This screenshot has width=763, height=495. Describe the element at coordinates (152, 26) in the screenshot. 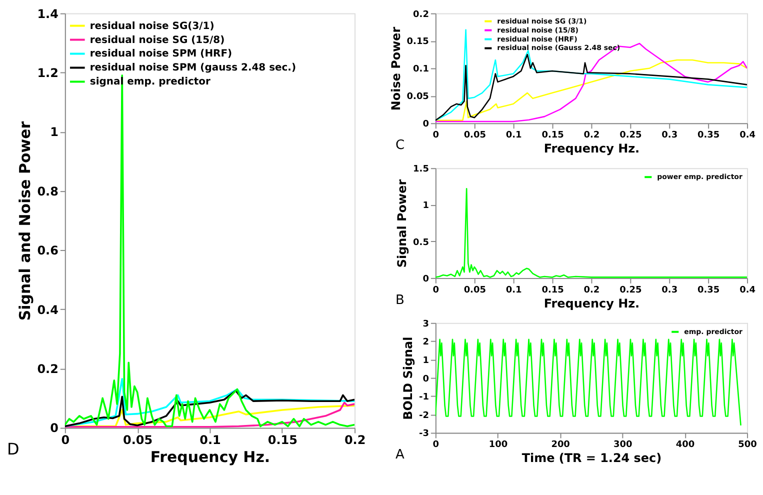

I see `legend-label: residual noise SG(3/1)` at that location.